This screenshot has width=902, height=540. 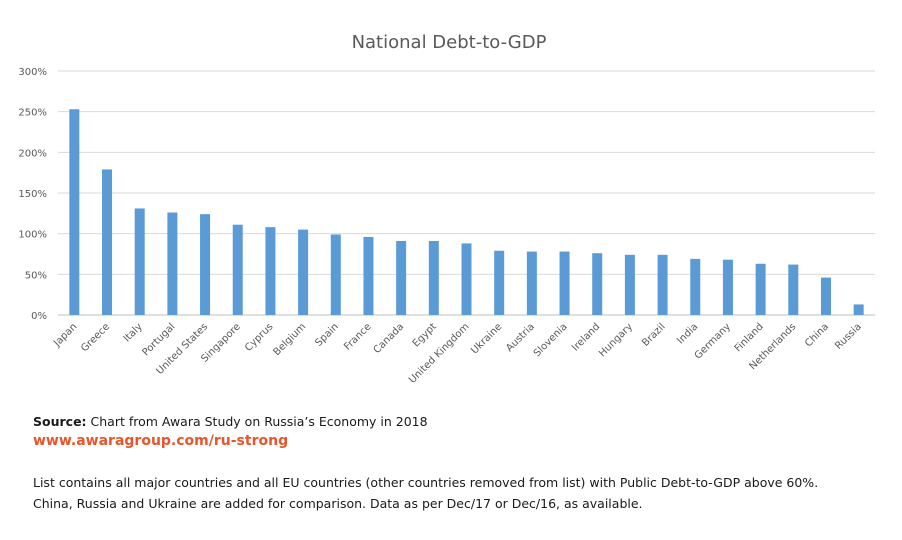 What do you see at coordinates (531, 283) in the screenshot?
I see `bar-austria` at bounding box center [531, 283].